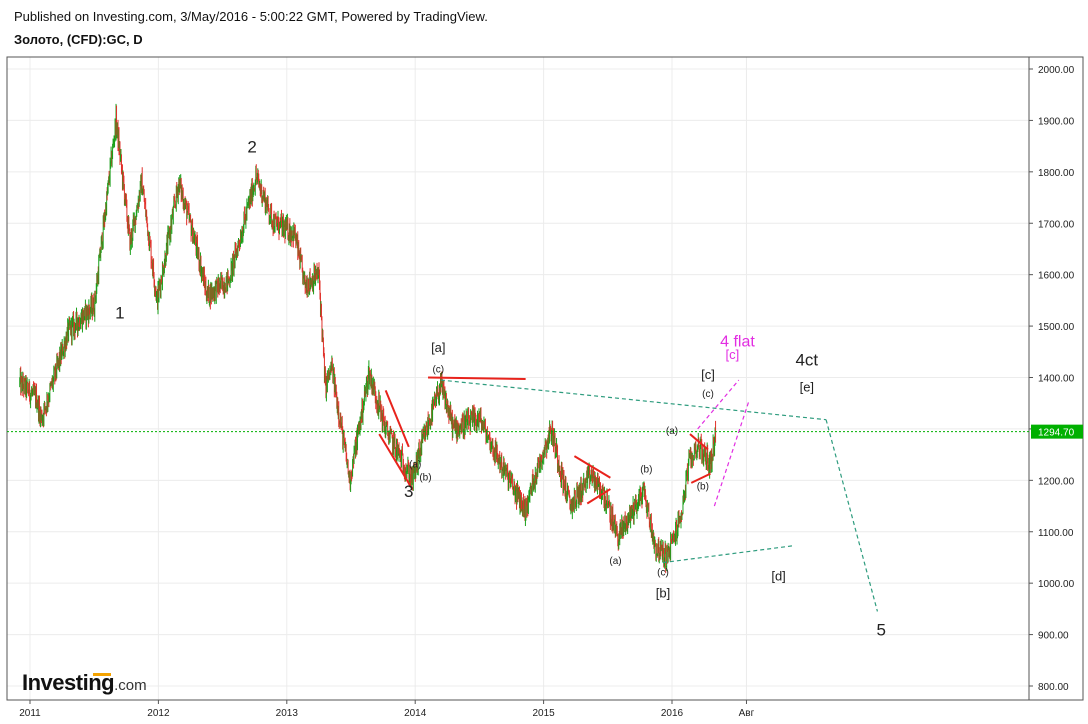 This screenshot has height=724, width=1088. Describe the element at coordinates (438, 347) in the screenshot. I see `wave-label: [a]` at that location.